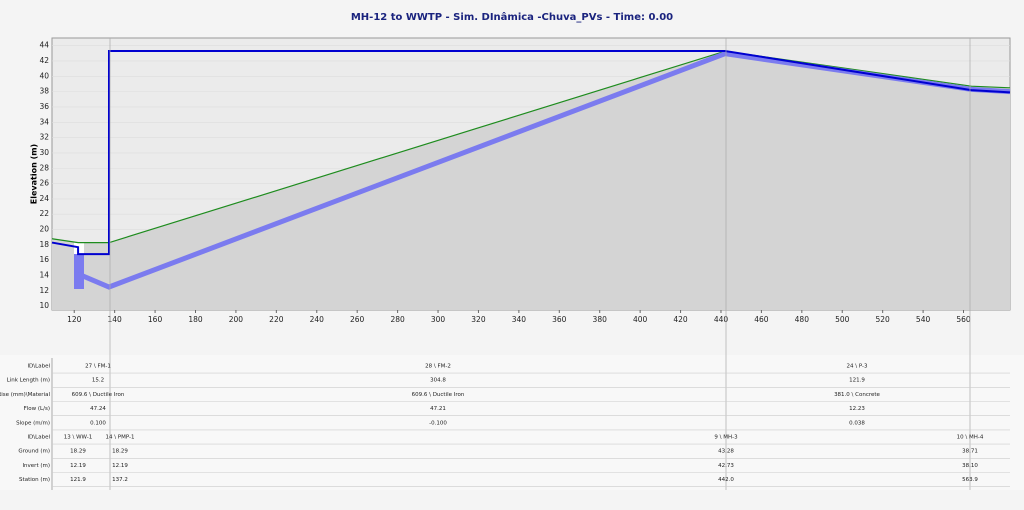  Describe the element at coordinates (34, 174) in the screenshot. I see `y-axis-label: Elevation (m)` at that location.